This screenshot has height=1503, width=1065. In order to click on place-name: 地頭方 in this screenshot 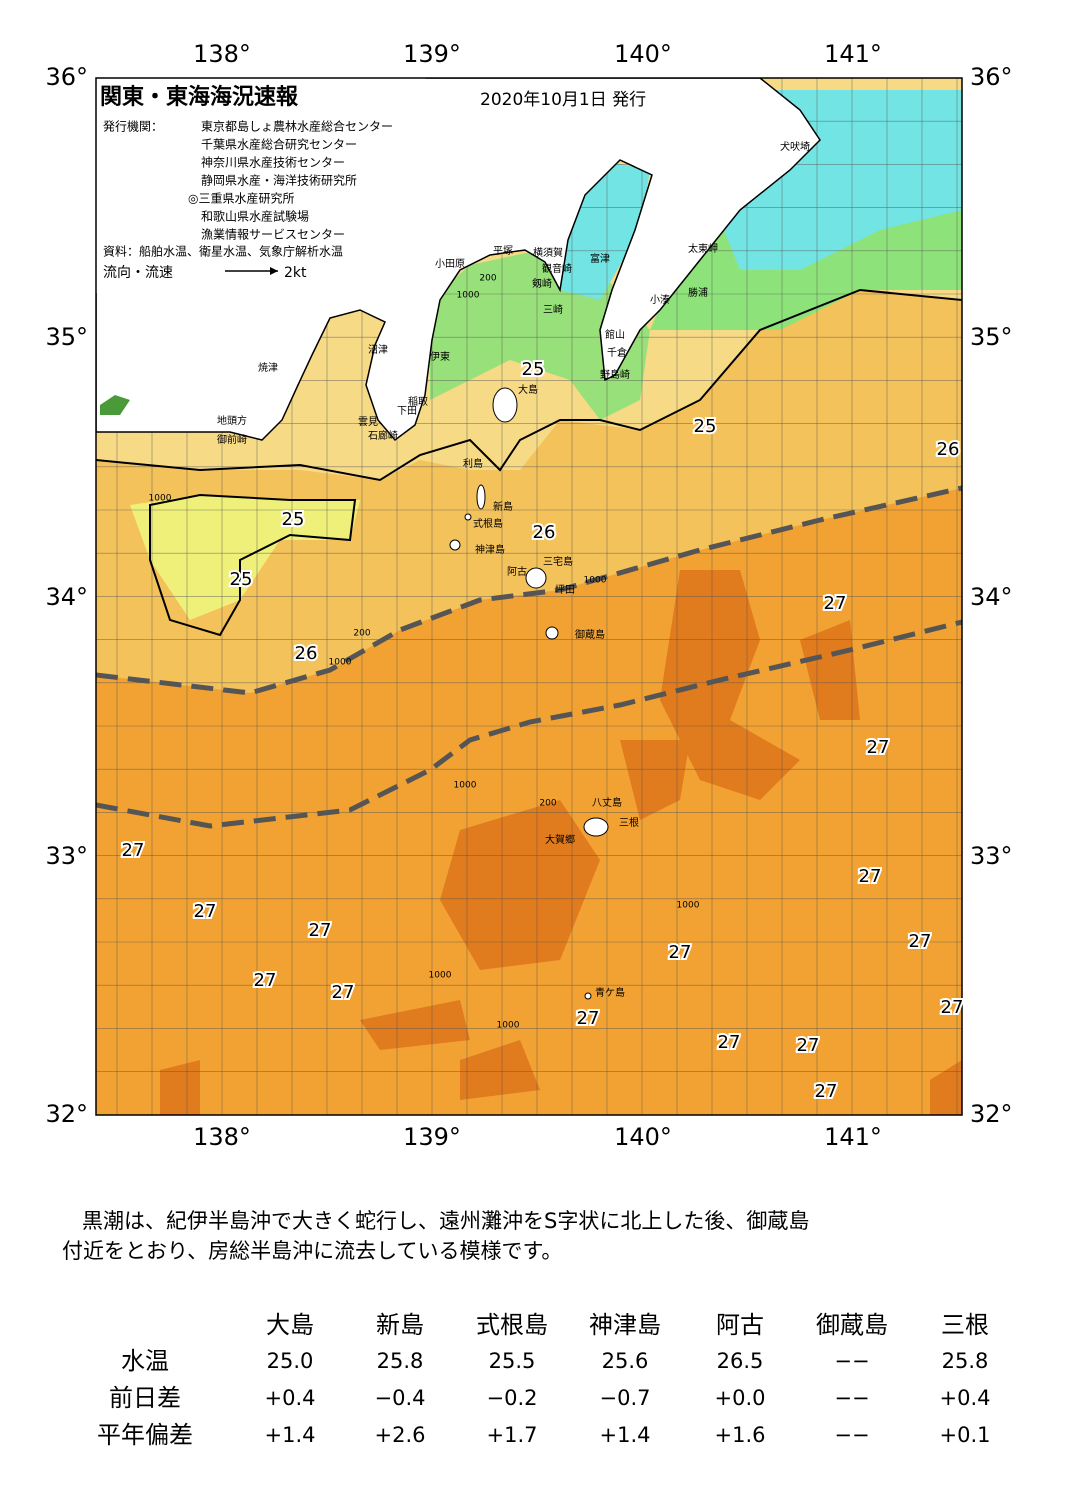, I will do `click(232, 420)`.